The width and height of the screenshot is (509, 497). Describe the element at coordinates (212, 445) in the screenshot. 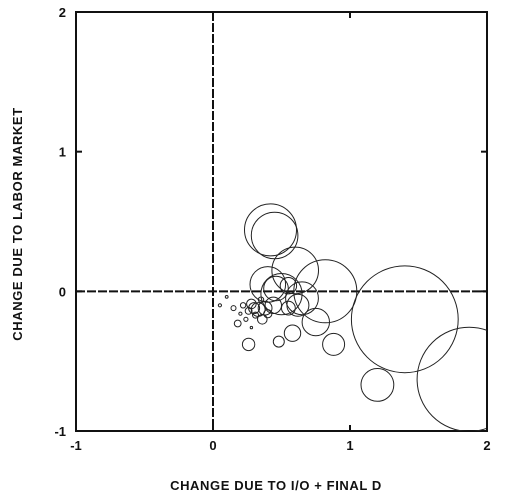

I see `x-tick-label: 0` at that location.